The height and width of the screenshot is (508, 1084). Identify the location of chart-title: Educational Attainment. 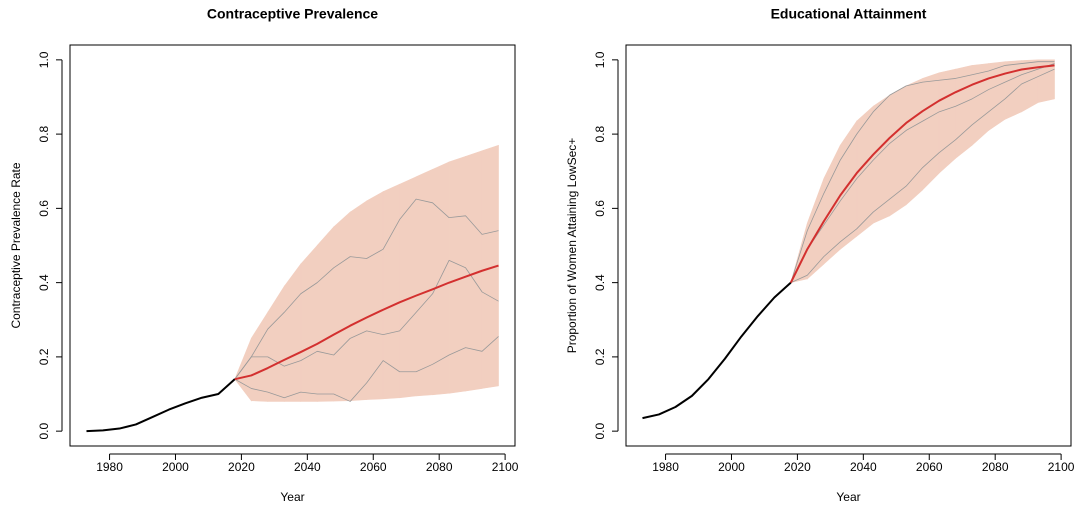
(849, 14).